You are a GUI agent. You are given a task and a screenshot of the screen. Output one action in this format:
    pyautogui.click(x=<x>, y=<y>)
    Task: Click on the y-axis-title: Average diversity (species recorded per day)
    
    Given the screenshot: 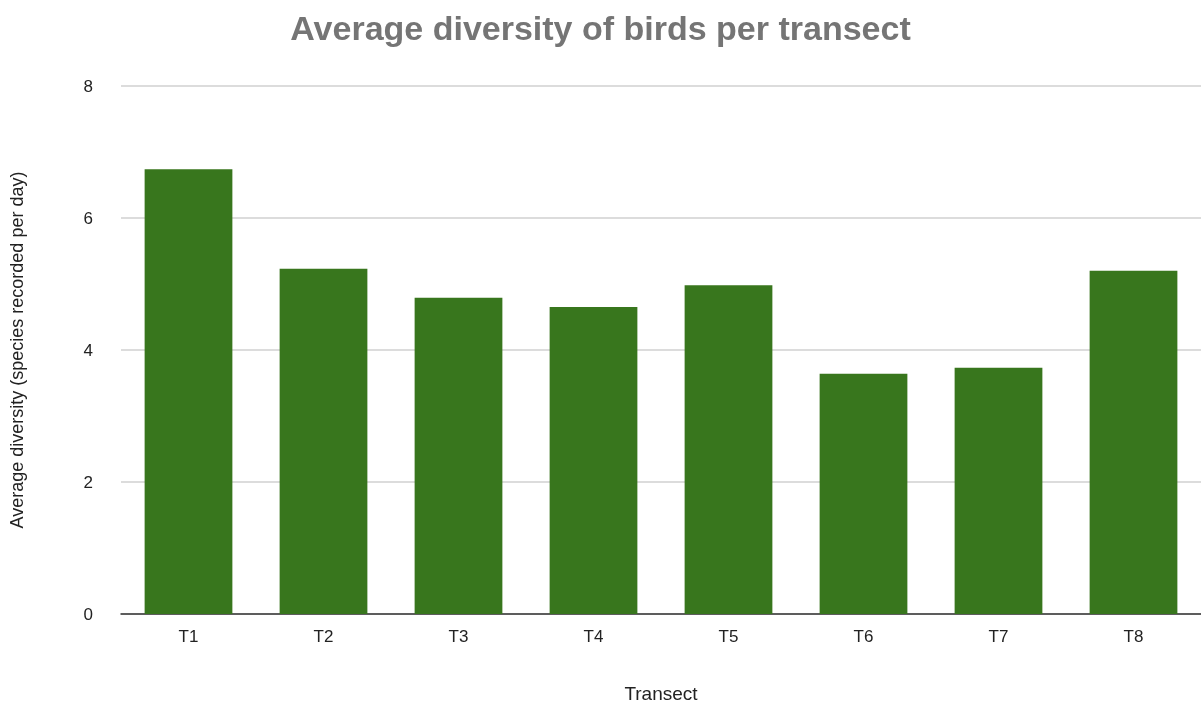 What is the action you would take?
    pyautogui.click(x=17, y=350)
    